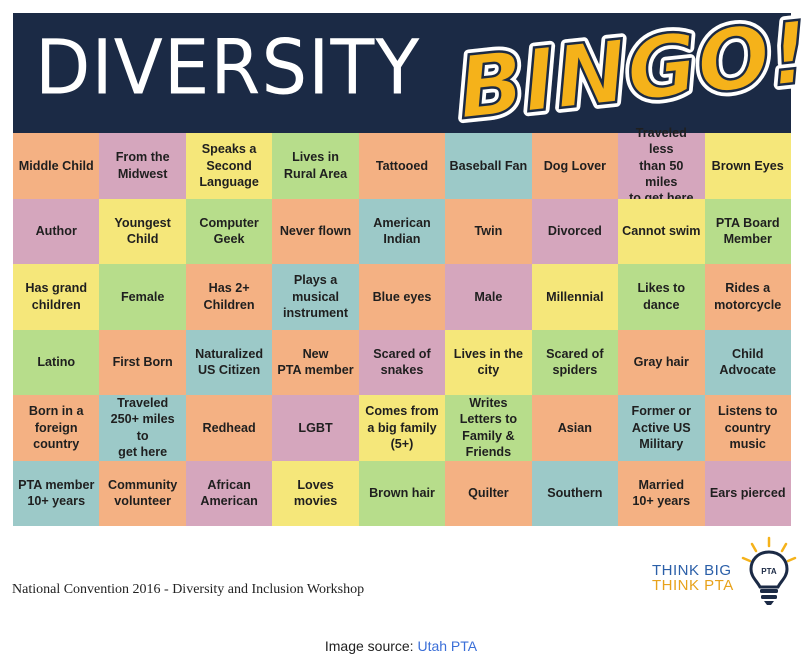  Describe the element at coordinates (575, 362) in the screenshot. I see `bingo-cell: Scared of spiders` at that location.